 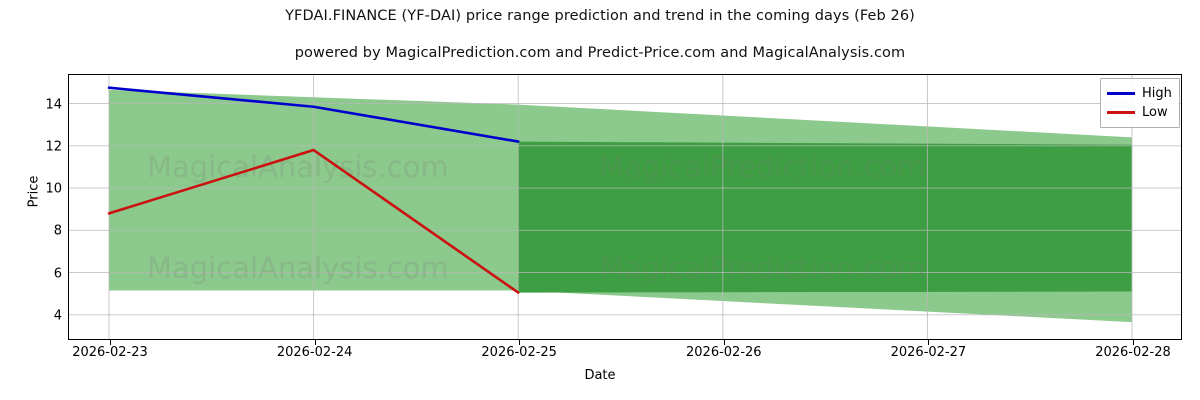 What do you see at coordinates (1121, 93) in the screenshot?
I see `legend-swatch-high` at bounding box center [1121, 93].